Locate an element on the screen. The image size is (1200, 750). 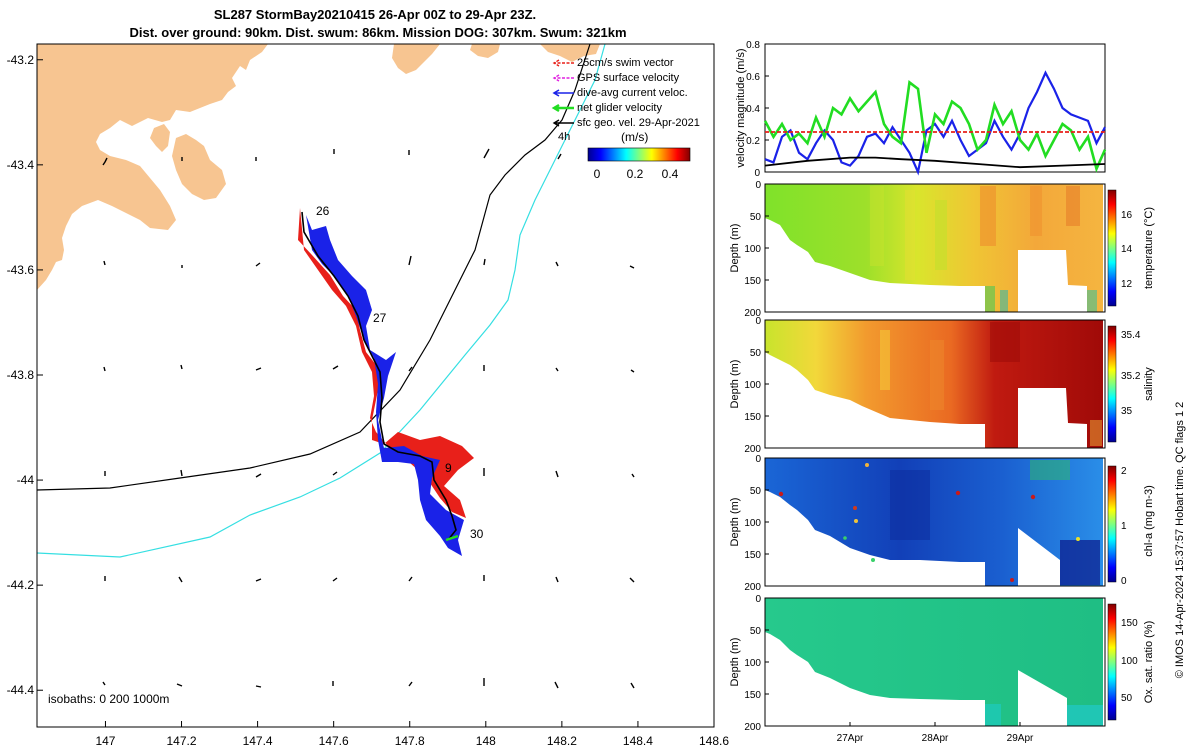
glider-track is located at coordinates (386, 382).